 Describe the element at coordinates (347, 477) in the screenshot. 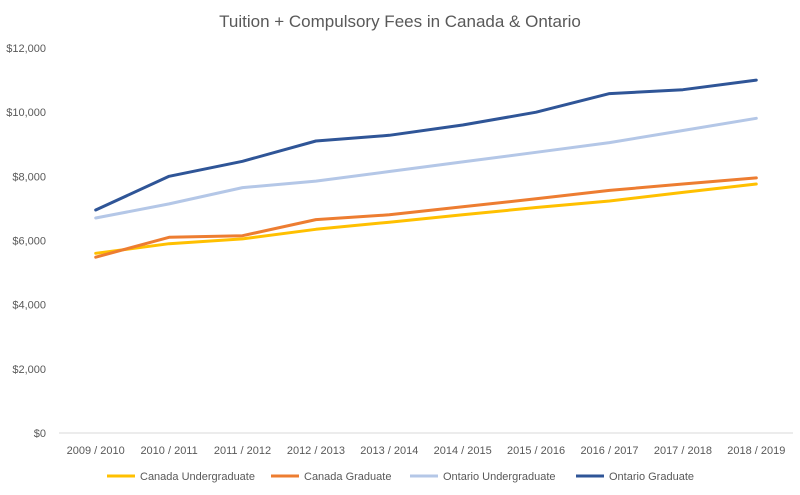

I see `legend-label: Canada Graduate` at that location.